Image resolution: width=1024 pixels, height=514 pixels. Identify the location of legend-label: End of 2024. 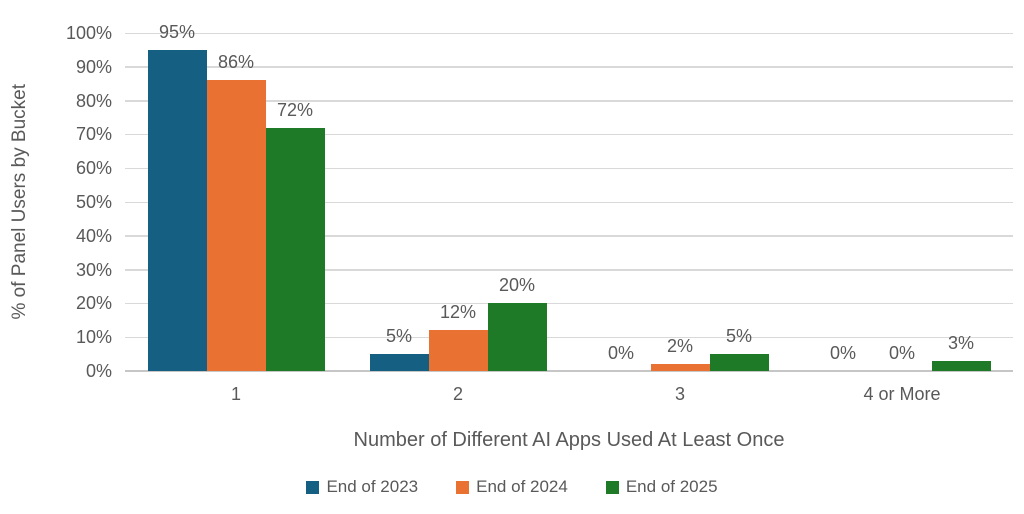
(522, 486).